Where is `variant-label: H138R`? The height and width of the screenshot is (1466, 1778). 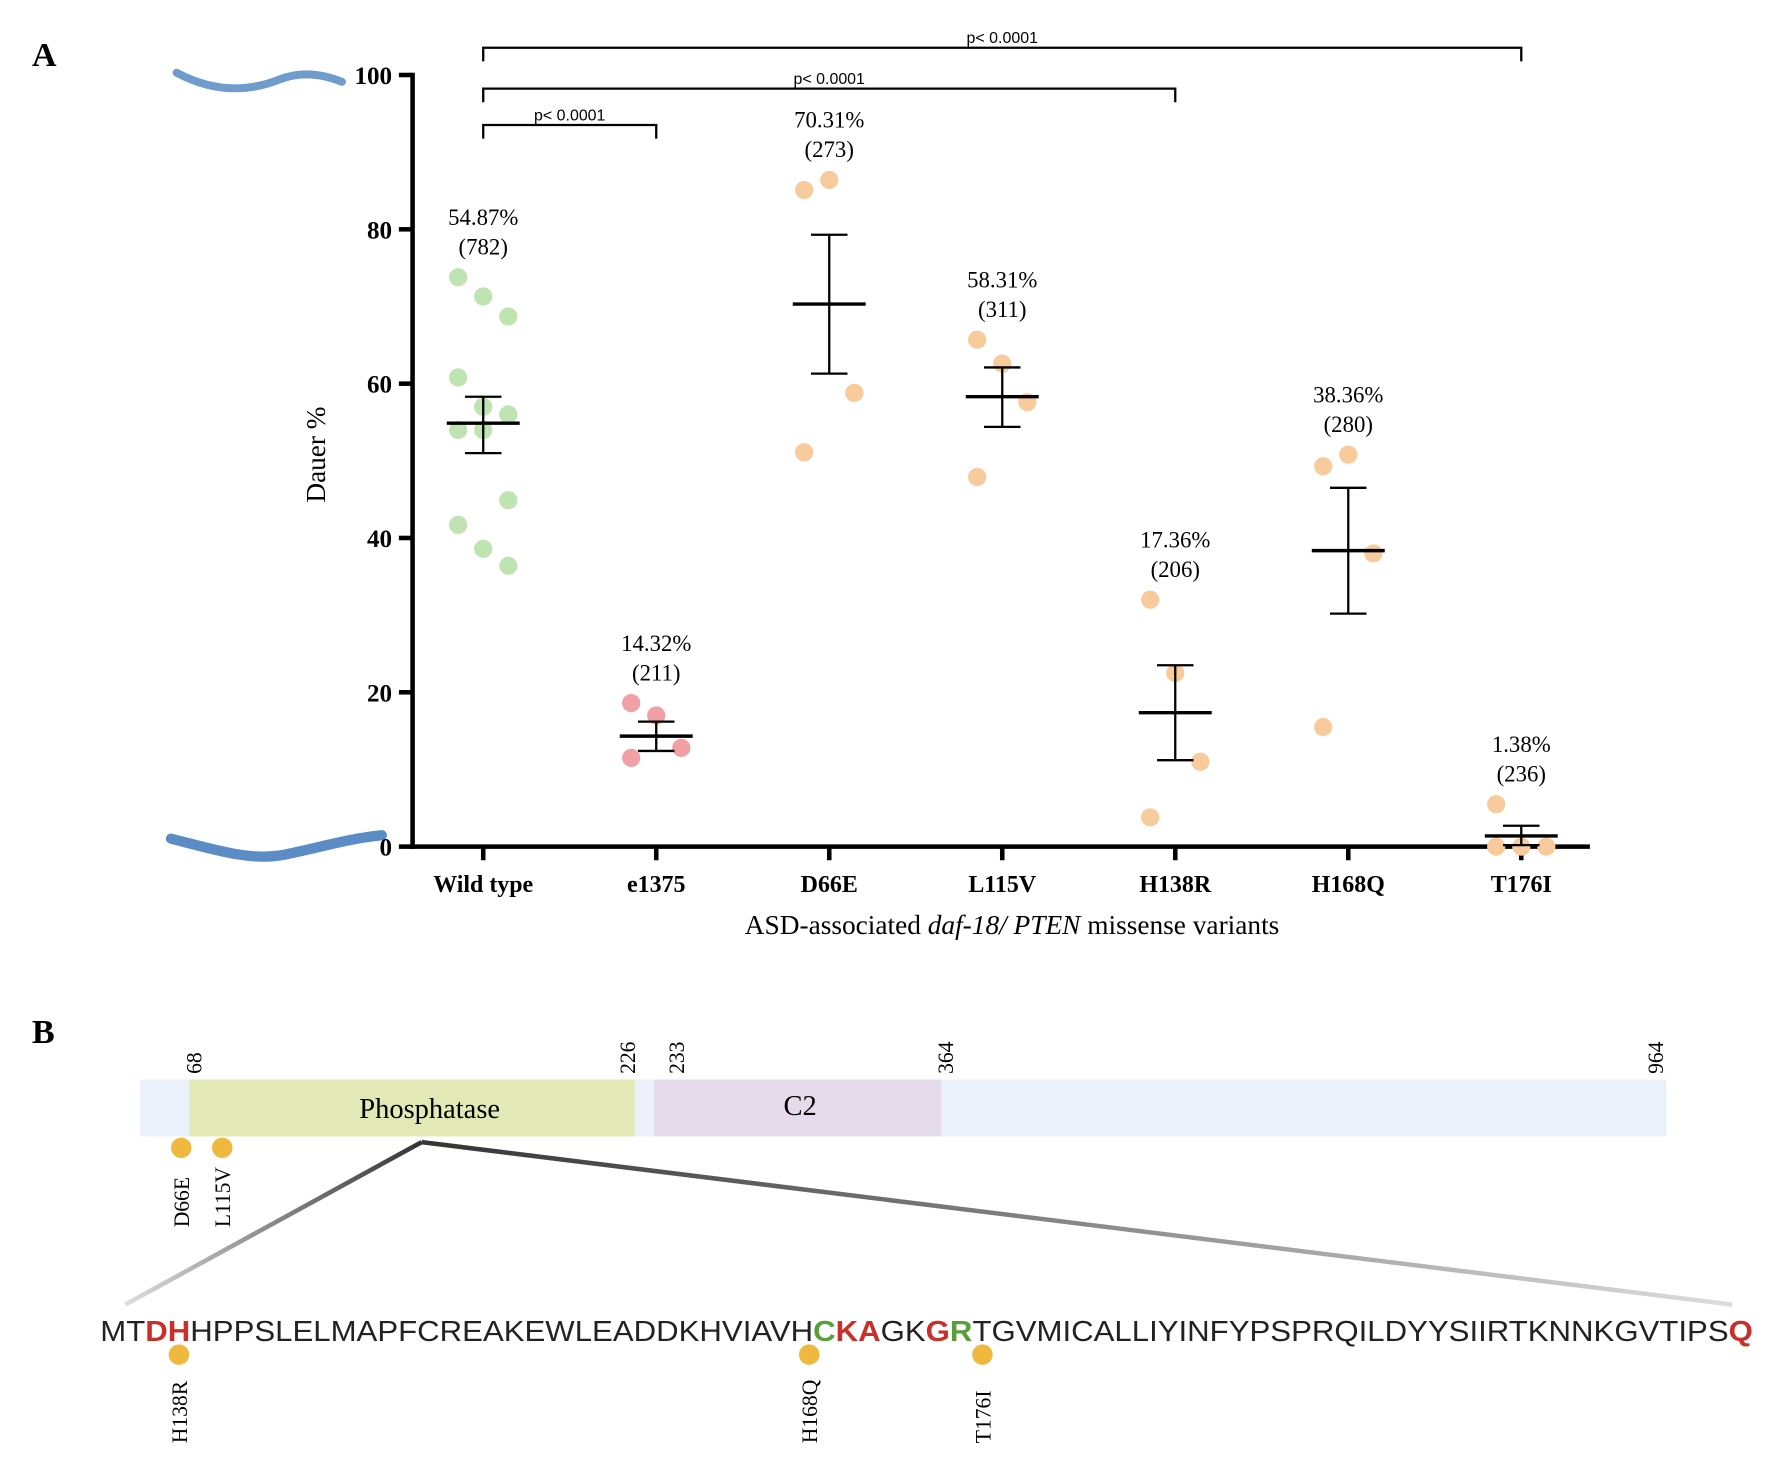
variant-label: H138R is located at coordinates (180, 1411).